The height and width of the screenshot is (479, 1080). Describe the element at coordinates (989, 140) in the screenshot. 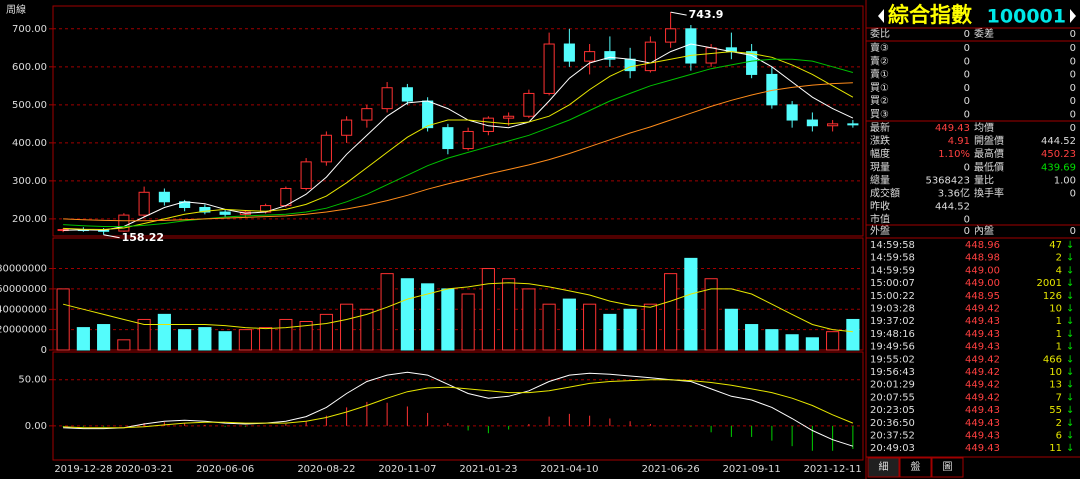

I see `quote-label: 開盤價` at that location.